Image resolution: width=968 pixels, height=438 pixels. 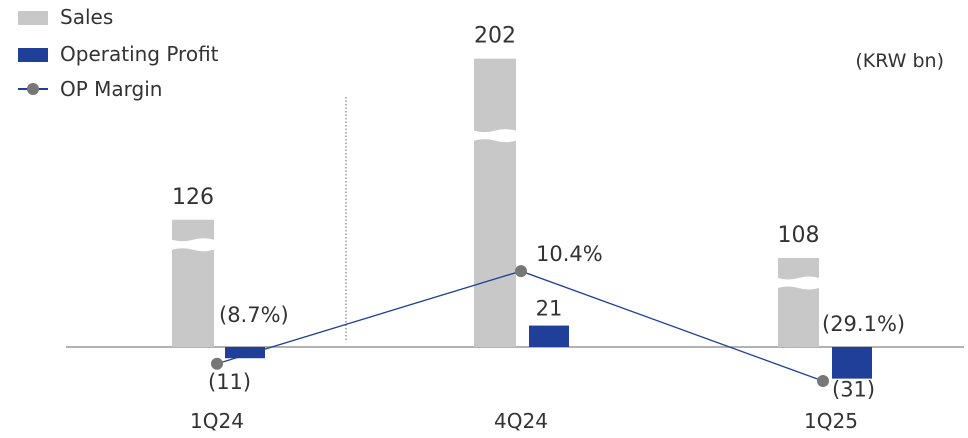 What do you see at coordinates (799, 235) in the screenshot?
I see `sales-value-label-1q25: 108` at bounding box center [799, 235].